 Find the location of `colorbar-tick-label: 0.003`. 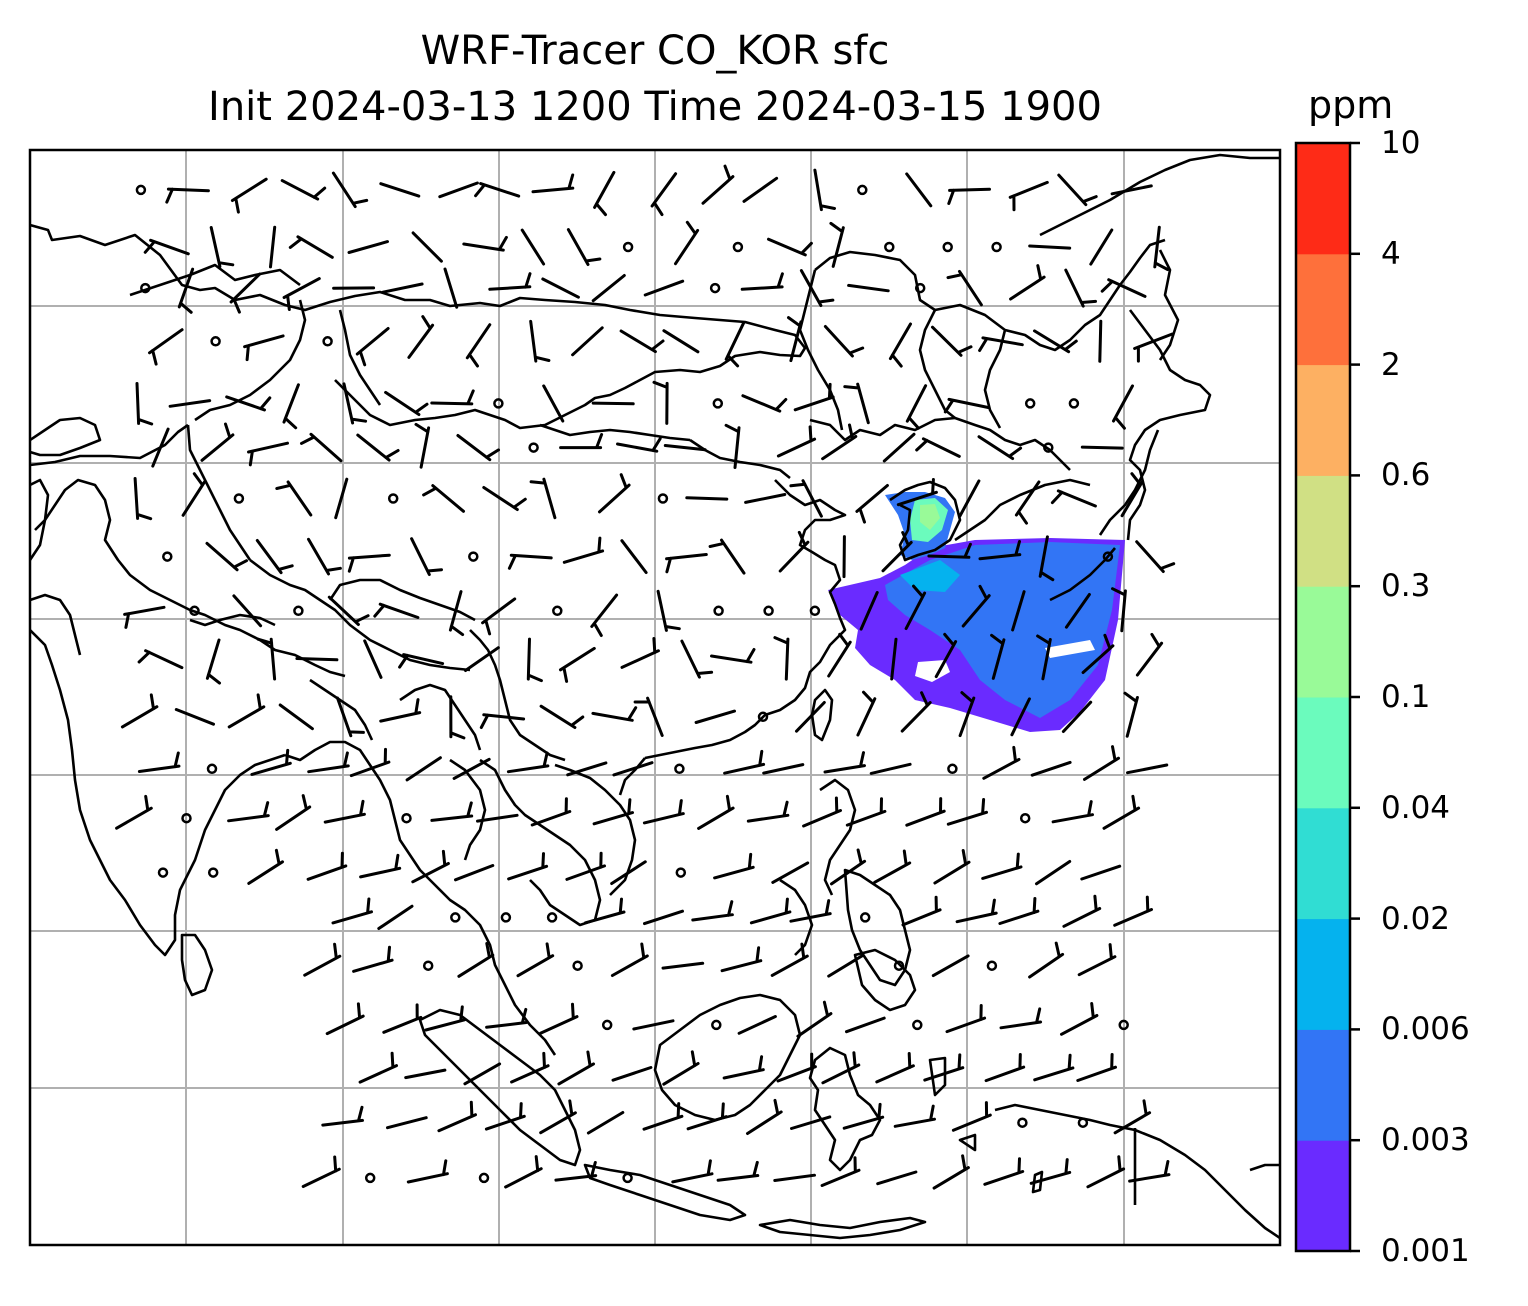

colorbar-tick-label: 0.003 is located at coordinates (1425, 1140).